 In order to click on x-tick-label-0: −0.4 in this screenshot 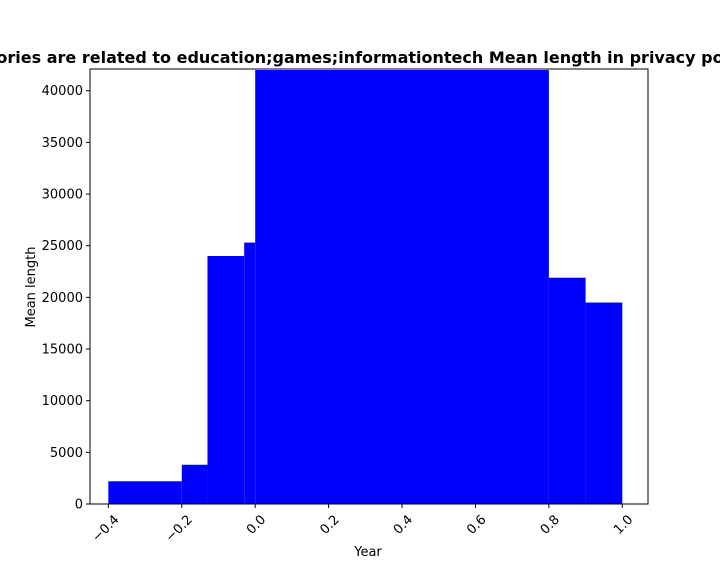, I will do `click(105, 528)`.